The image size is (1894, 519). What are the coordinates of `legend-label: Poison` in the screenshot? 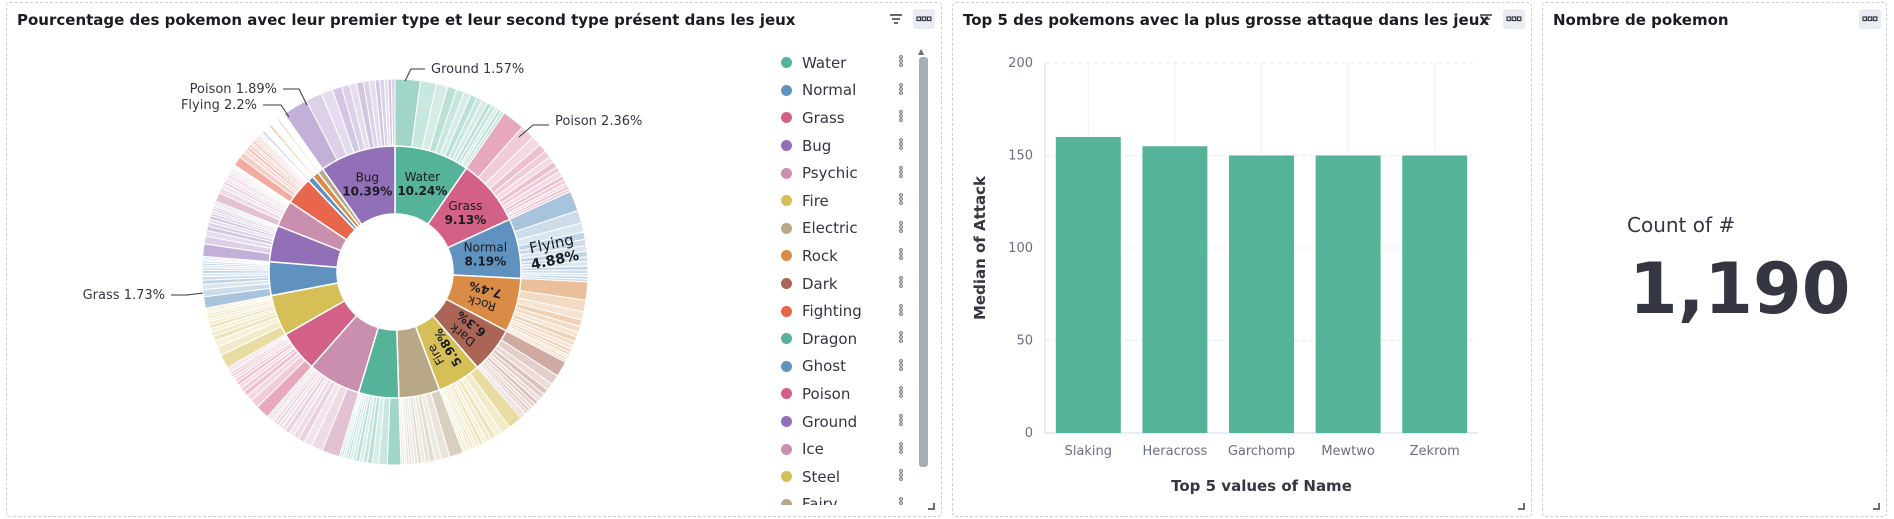 It's located at (826, 393).